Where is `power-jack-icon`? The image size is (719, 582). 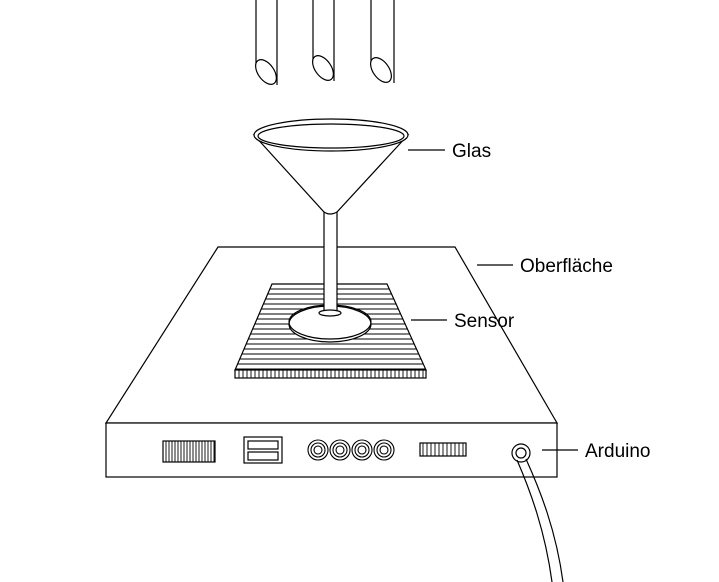 power-jack-icon is located at coordinates (521, 453).